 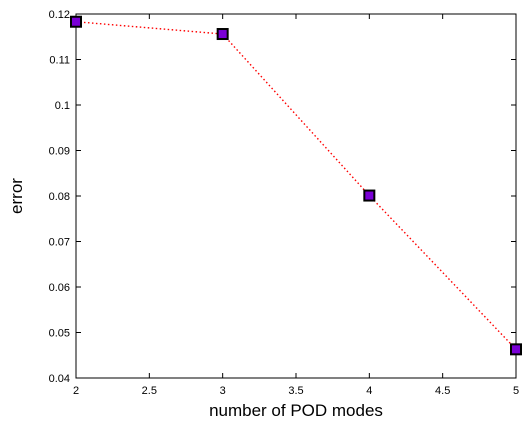 I want to click on x-tick-label: 5, so click(x=516, y=391).